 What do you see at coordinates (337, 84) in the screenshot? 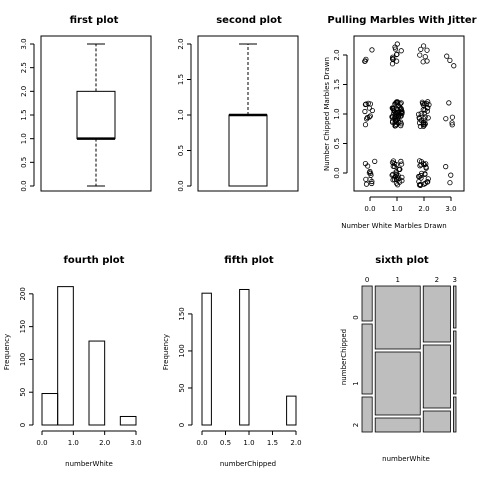
I see `plot3-y-tick-label: 1.5` at bounding box center [337, 84].